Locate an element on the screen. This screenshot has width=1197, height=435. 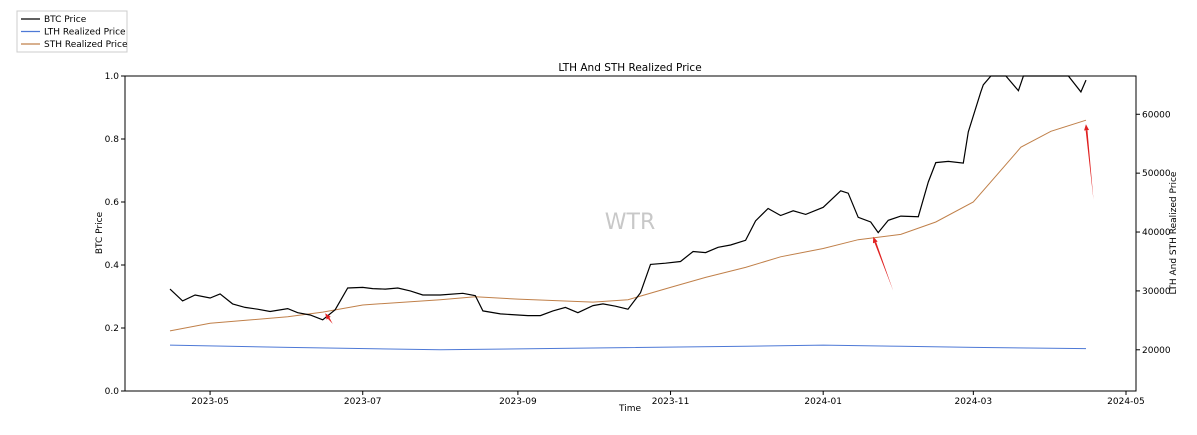
y-axis-right: 20000 30000 40000 50000 60000 is located at coordinates (1153, 233).